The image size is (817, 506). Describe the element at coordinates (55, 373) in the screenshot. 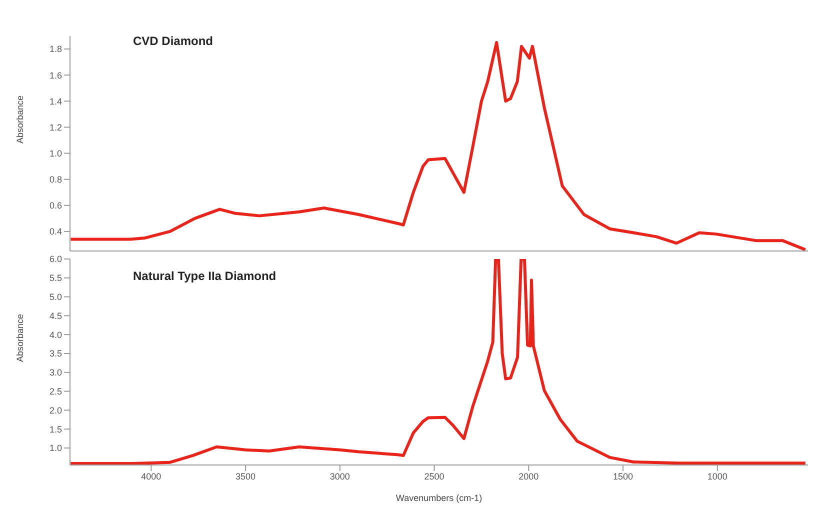

I see `y-tick-label: 3.0` at that location.